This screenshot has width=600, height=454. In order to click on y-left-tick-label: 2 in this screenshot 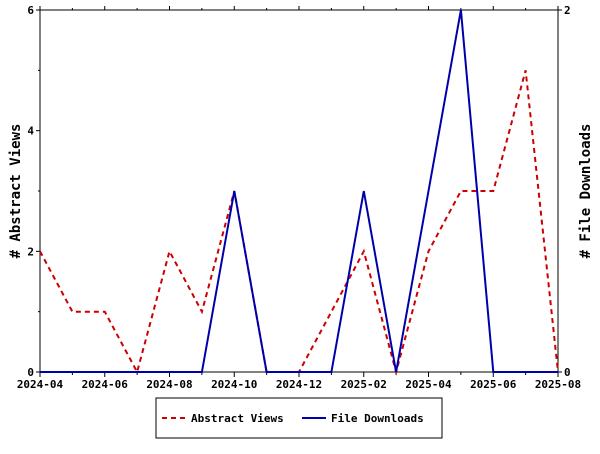, I will do `click(30, 251)`.